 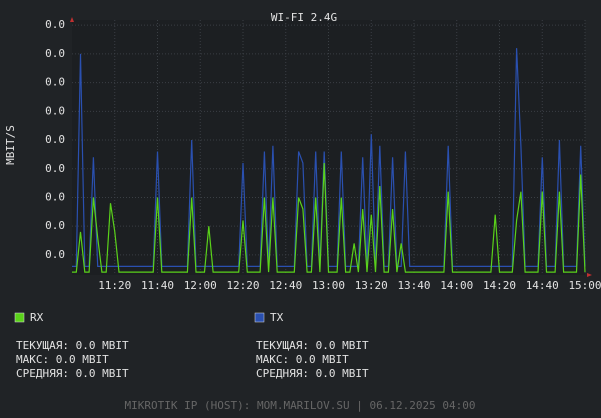 What do you see at coordinates (242, 285) in the screenshot?
I see `x-tick-label: 12:20` at bounding box center [242, 285].